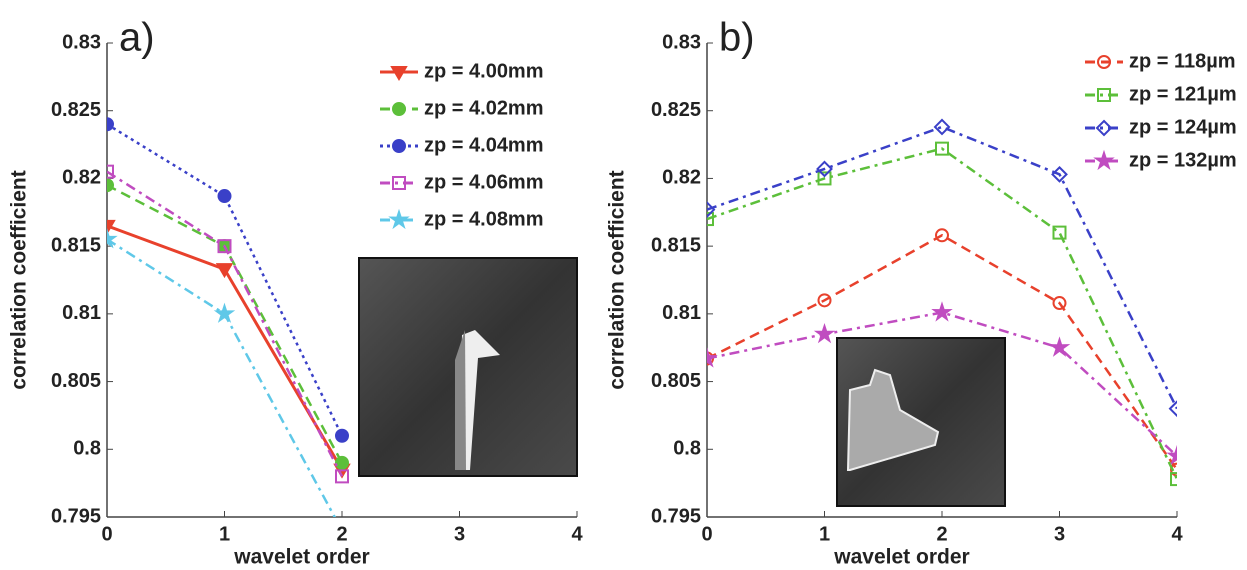 The image size is (1247, 570). Describe the element at coordinates (484, 182) in the screenshot. I see `legend-label: zp = 4.06mm` at that location.